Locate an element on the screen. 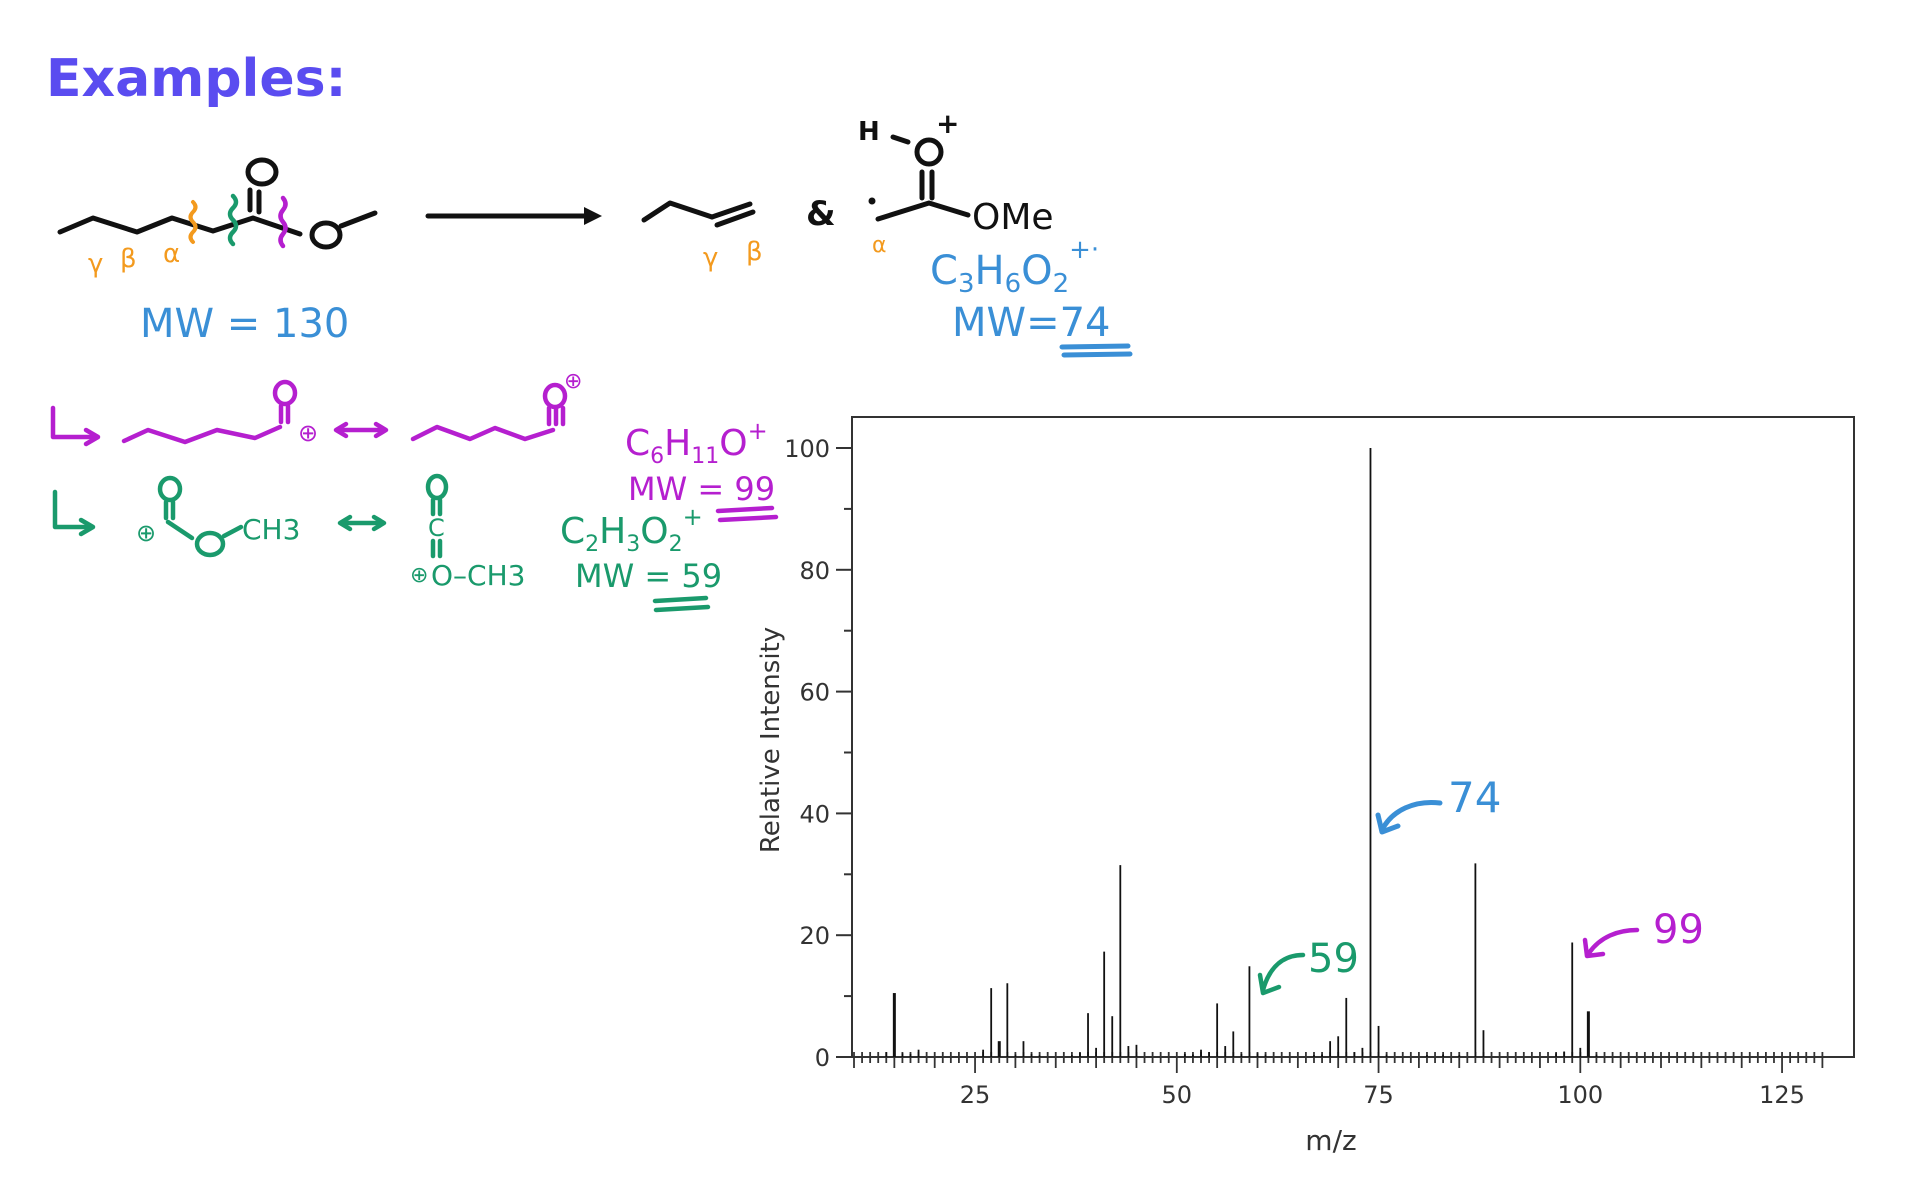 This screenshot has height=1179, width=1920. x-axis-label: m/z is located at coordinates (1330, 1140).